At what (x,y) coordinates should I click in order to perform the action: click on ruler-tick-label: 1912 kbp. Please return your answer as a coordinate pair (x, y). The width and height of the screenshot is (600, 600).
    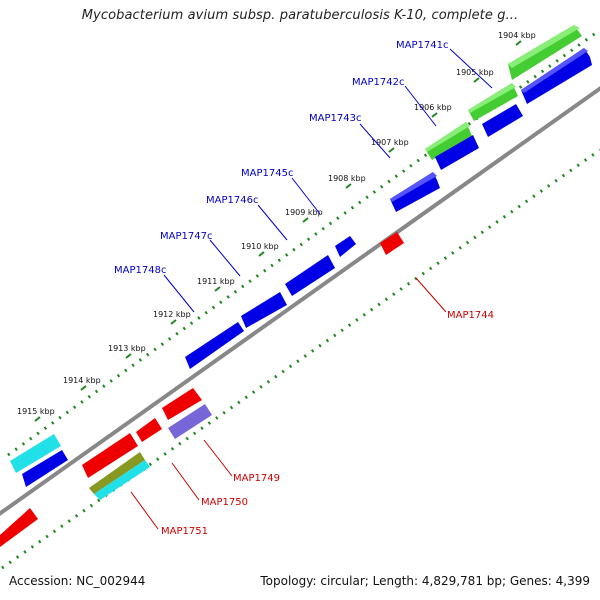
    Looking at the image, I should click on (172, 314).